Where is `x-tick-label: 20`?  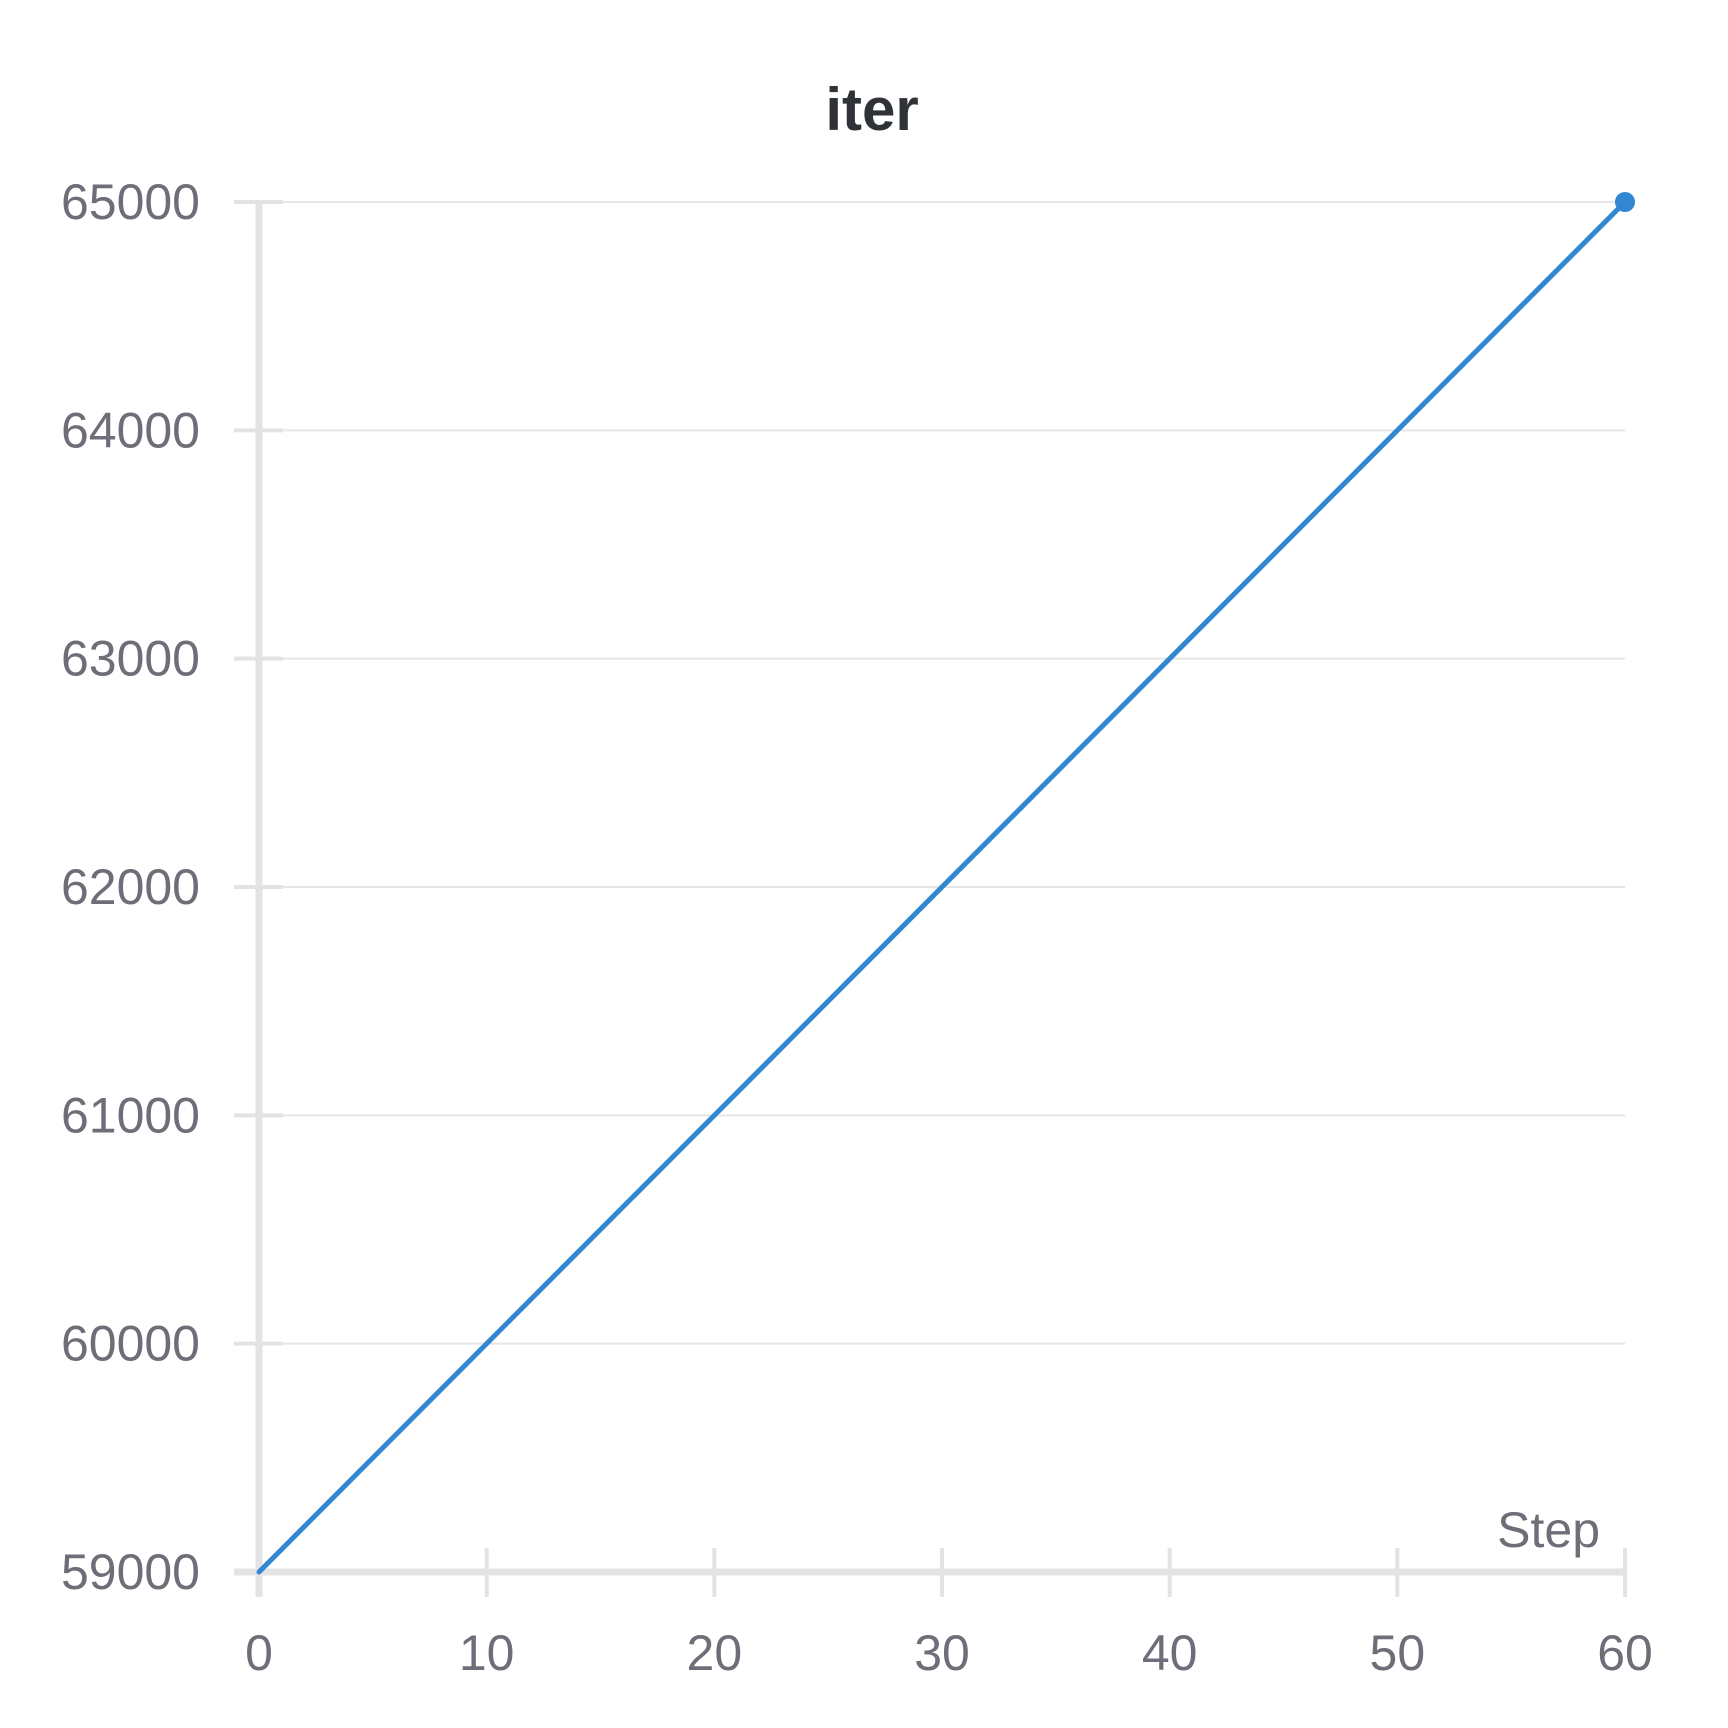
x-tick-label: 20 is located at coordinates (715, 1653).